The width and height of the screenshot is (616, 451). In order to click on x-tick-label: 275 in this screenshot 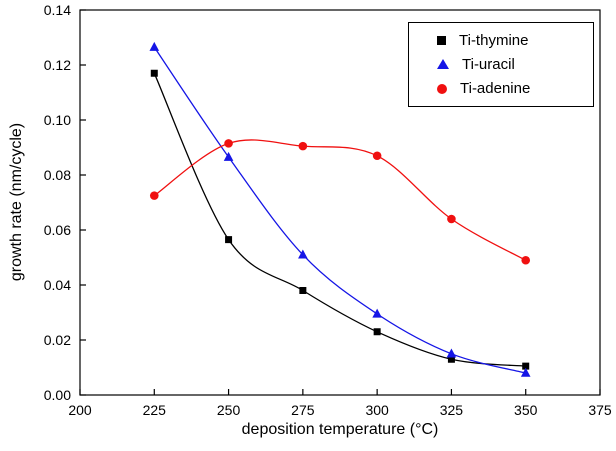, I will do `click(303, 410)`.